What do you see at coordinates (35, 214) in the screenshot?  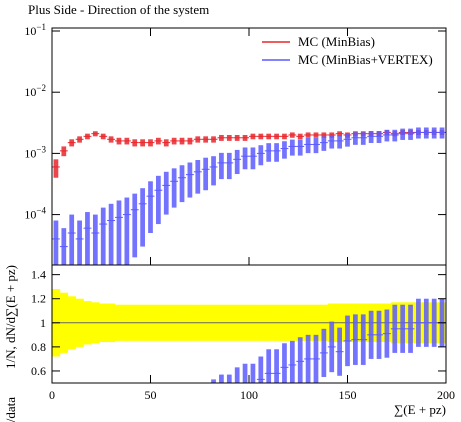 I see `y-tick-label: 10⁻⁴` at bounding box center [35, 214].